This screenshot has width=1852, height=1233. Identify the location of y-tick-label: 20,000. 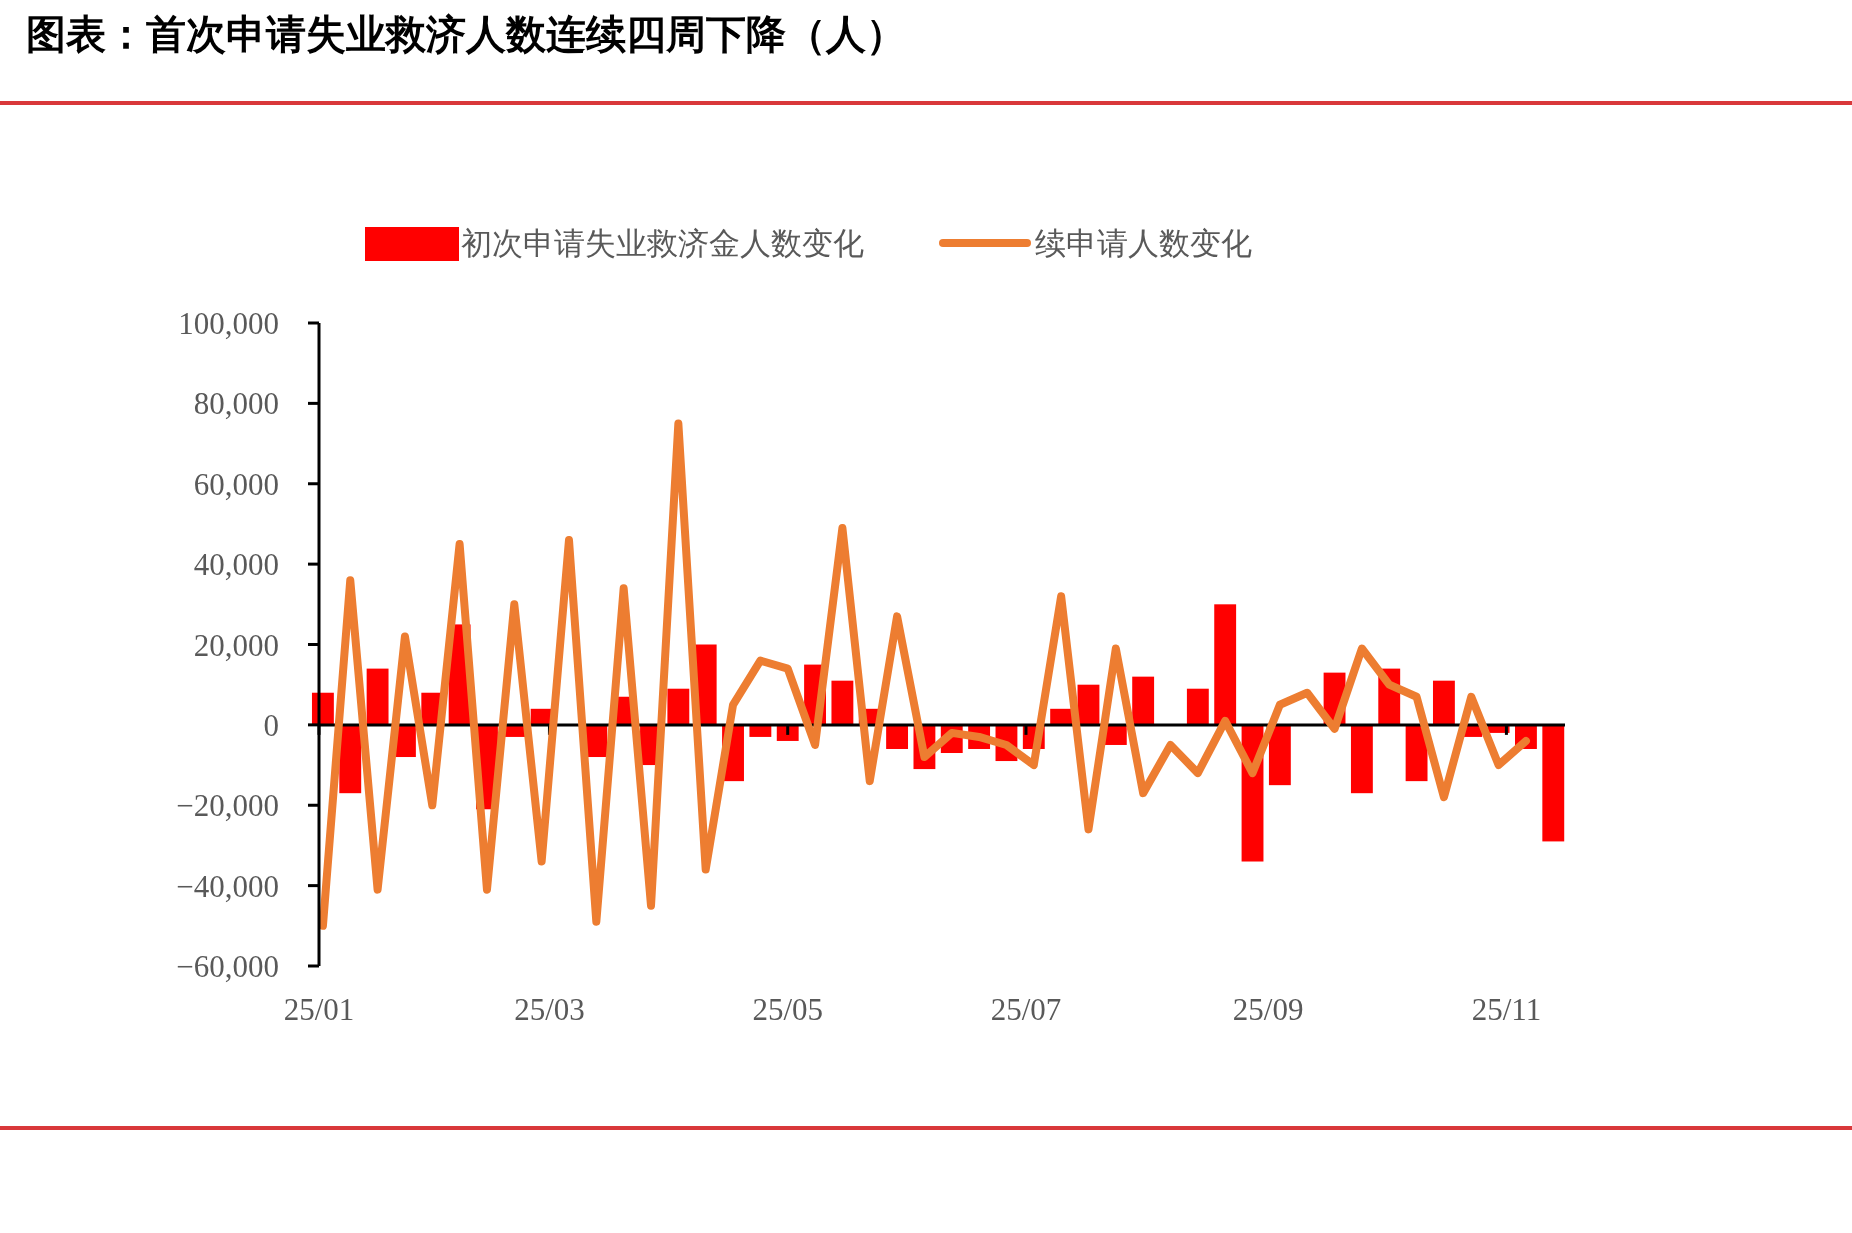
(236, 645).